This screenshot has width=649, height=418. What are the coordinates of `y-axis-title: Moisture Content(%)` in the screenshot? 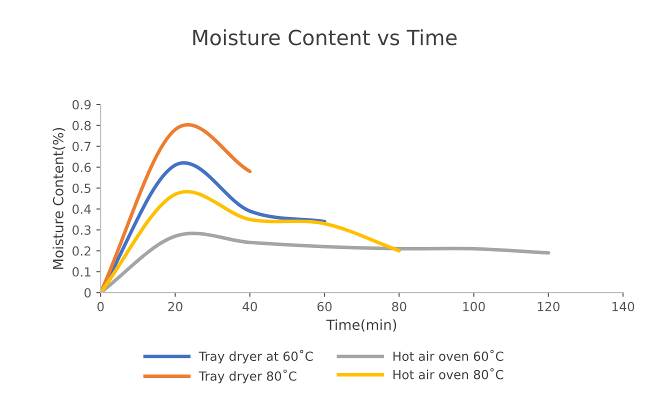 It's located at (59, 198).